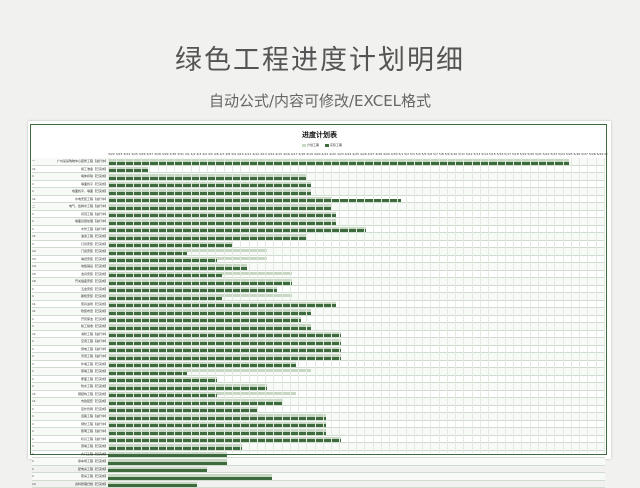 This screenshot has height=488, width=640. Describe the element at coordinates (73, 424) in the screenshot. I see `task-label: 绿化工程【进行中】` at that location.